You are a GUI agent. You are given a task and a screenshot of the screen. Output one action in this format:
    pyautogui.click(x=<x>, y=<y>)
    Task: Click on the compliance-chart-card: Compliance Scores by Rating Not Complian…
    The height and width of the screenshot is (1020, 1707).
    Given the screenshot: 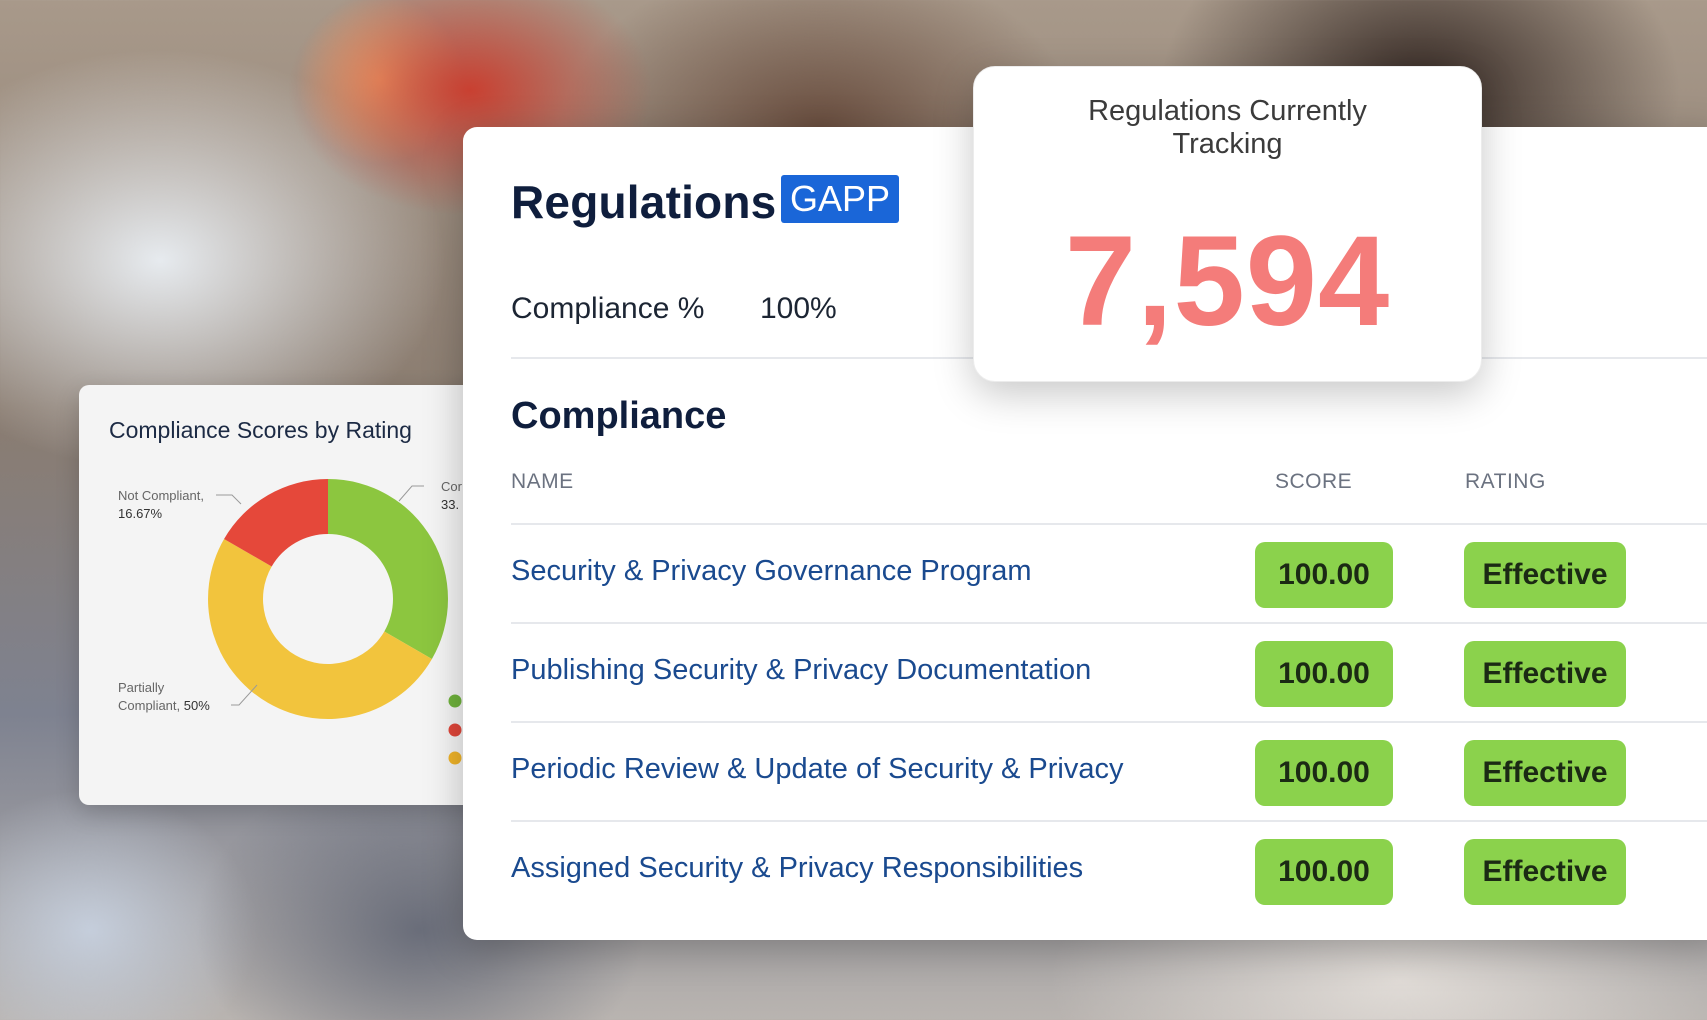 What is the action you would take?
    pyautogui.click(x=289, y=595)
    